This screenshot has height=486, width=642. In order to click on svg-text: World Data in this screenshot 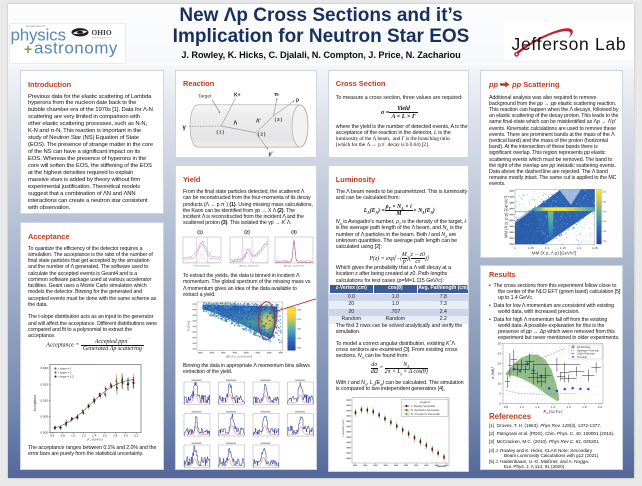, I will do `click(583, 347)`.